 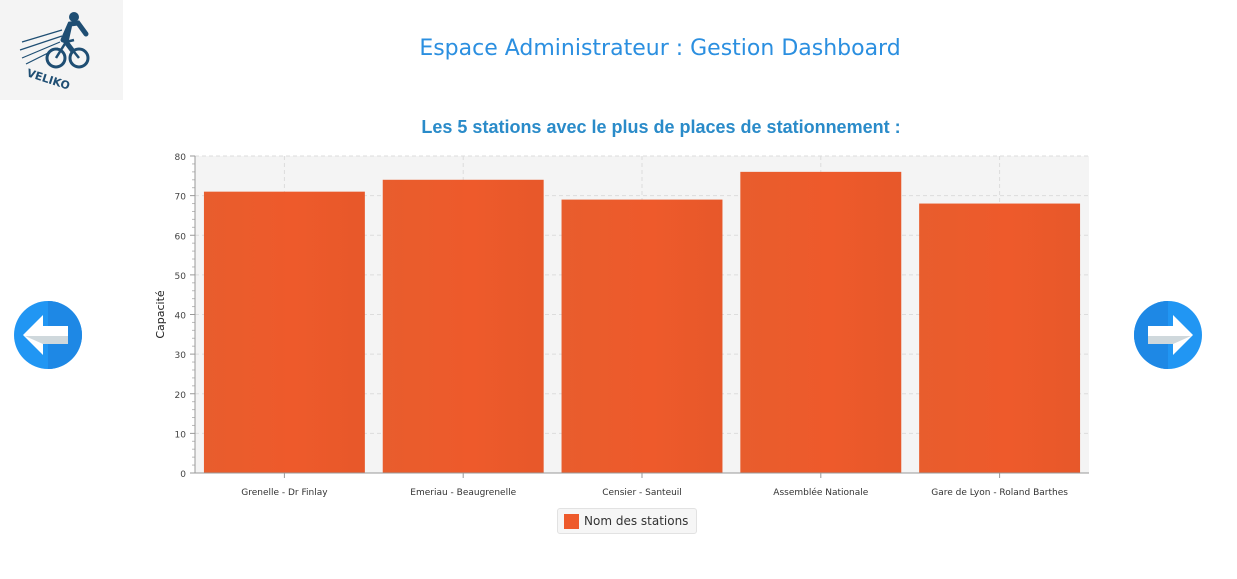 I want to click on cyclist-logo-icon: VELIKO, so click(x=54, y=52).